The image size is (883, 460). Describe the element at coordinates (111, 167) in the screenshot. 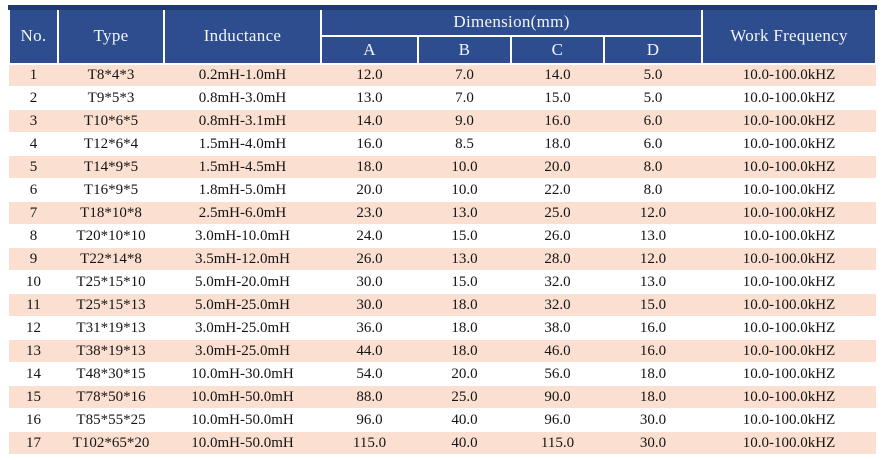

I see `cell-type: T14*9*5` at that location.